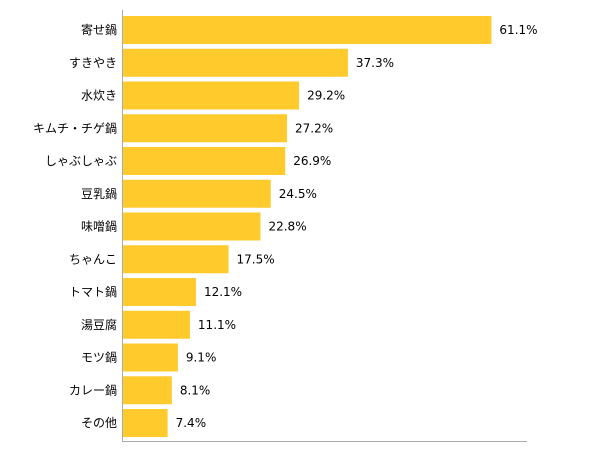  What do you see at coordinates (223, 292) in the screenshot?
I see `value-label: 12.1%` at bounding box center [223, 292].